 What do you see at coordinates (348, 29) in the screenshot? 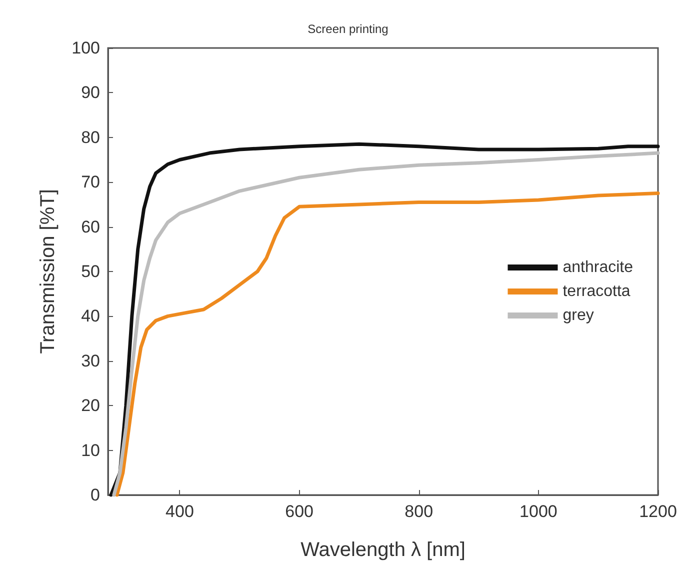
I see `chart-title: Screen printing` at bounding box center [348, 29].